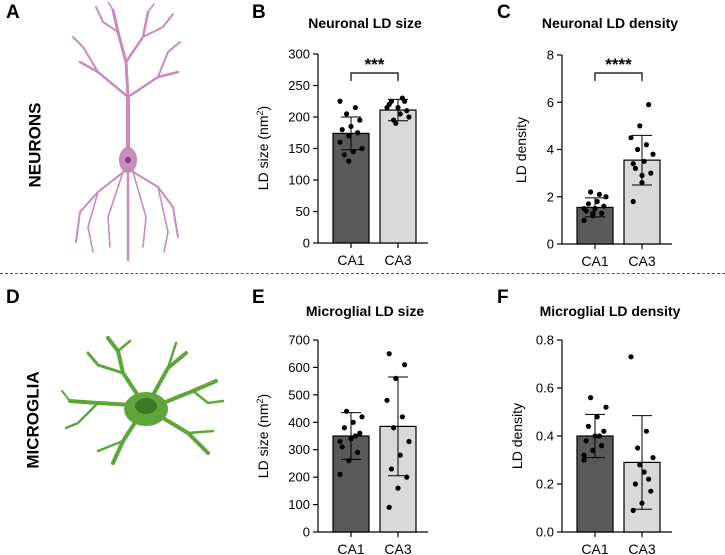  I want to click on chart2-ylabel-text: LD size (nm, so click(263, 441).